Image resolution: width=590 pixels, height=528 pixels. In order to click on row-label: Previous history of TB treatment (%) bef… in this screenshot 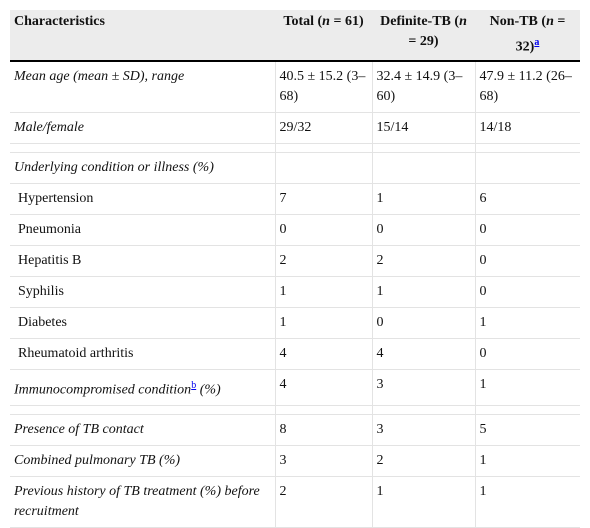, I will do `click(143, 502)`.